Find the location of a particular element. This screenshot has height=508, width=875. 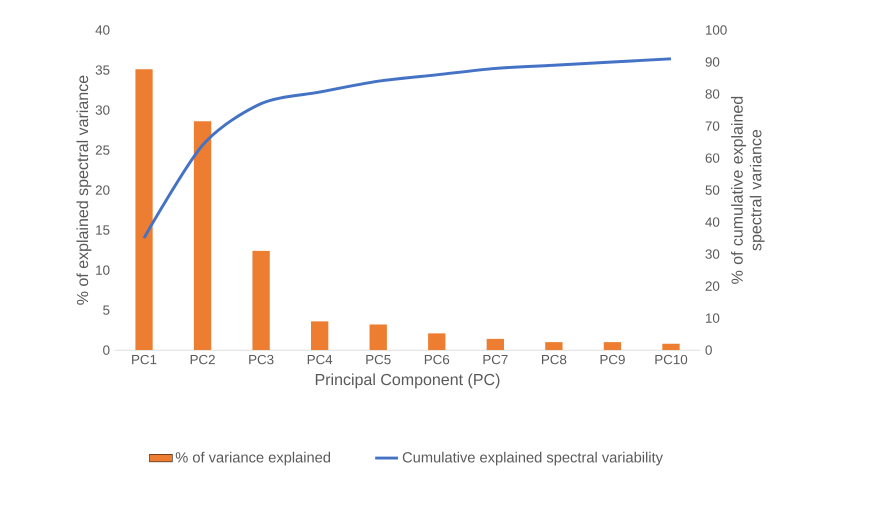

y-tick-label: 15 is located at coordinates (103, 230).